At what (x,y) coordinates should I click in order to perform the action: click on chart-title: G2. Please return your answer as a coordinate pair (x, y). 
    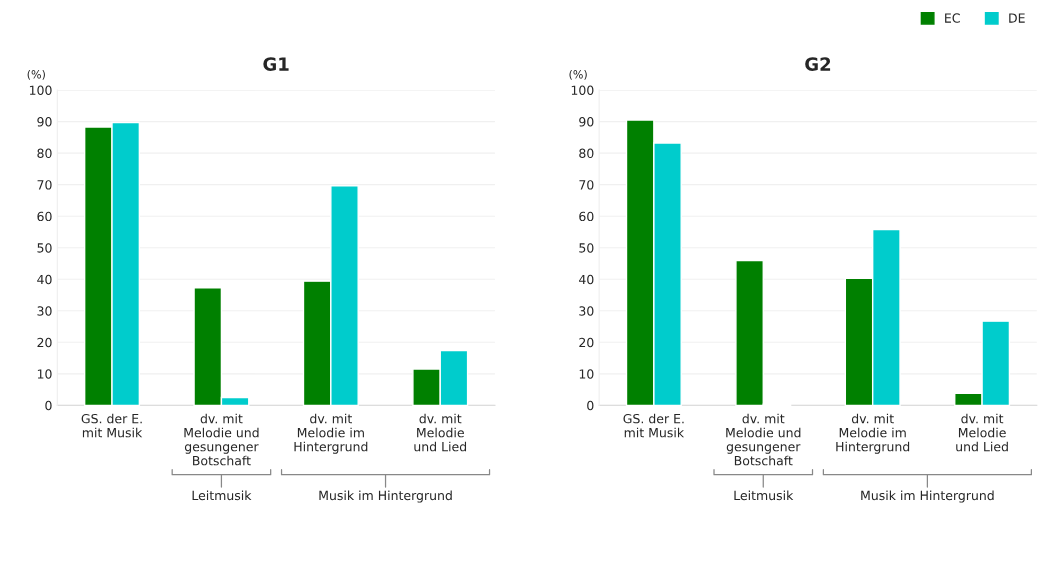
    Looking at the image, I should click on (818, 64).